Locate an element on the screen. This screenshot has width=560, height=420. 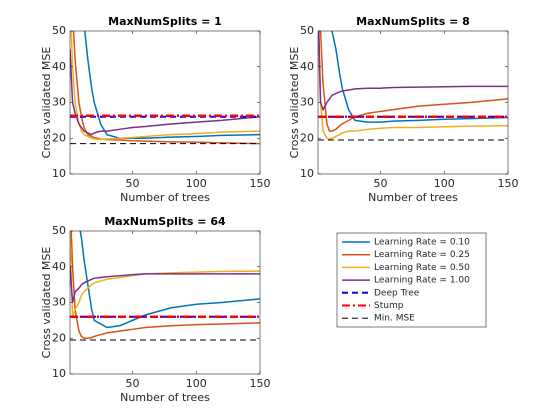
legend-label: Learning Rate = 0.25 is located at coordinates (422, 255).